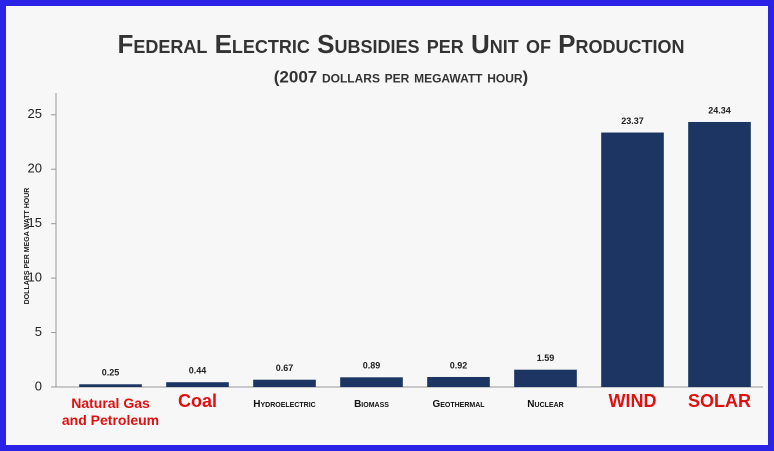  What do you see at coordinates (545, 404) in the screenshot?
I see `x-tick-label: Nuclear` at bounding box center [545, 404].